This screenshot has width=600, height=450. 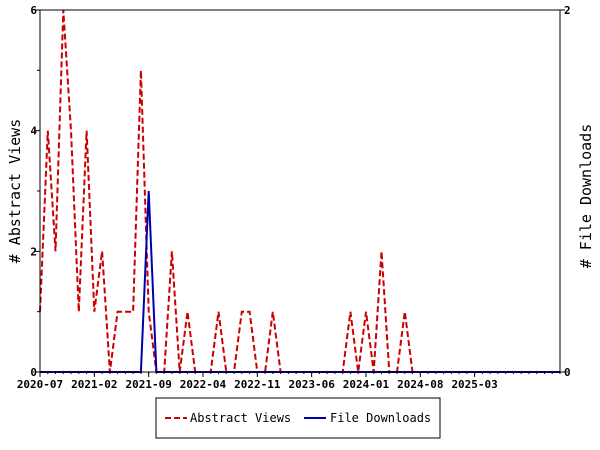 I want to click on legend: Abstract Views File Downloads, so click(x=298, y=418).